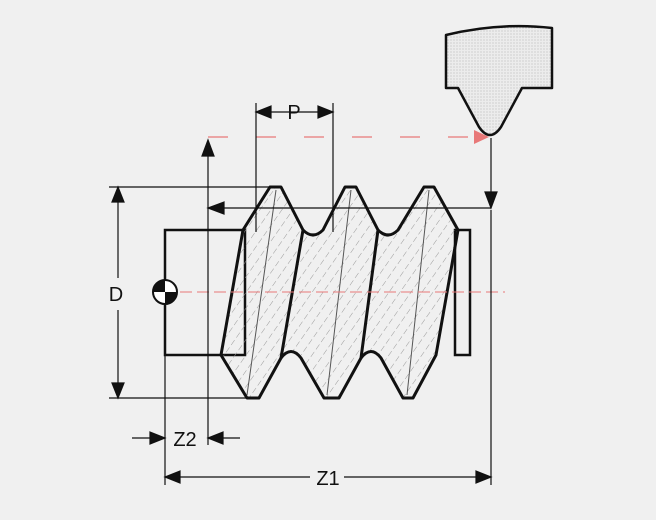  What do you see at coordinates (294, 167) in the screenshot?
I see `pitch-dimension` at bounding box center [294, 167].